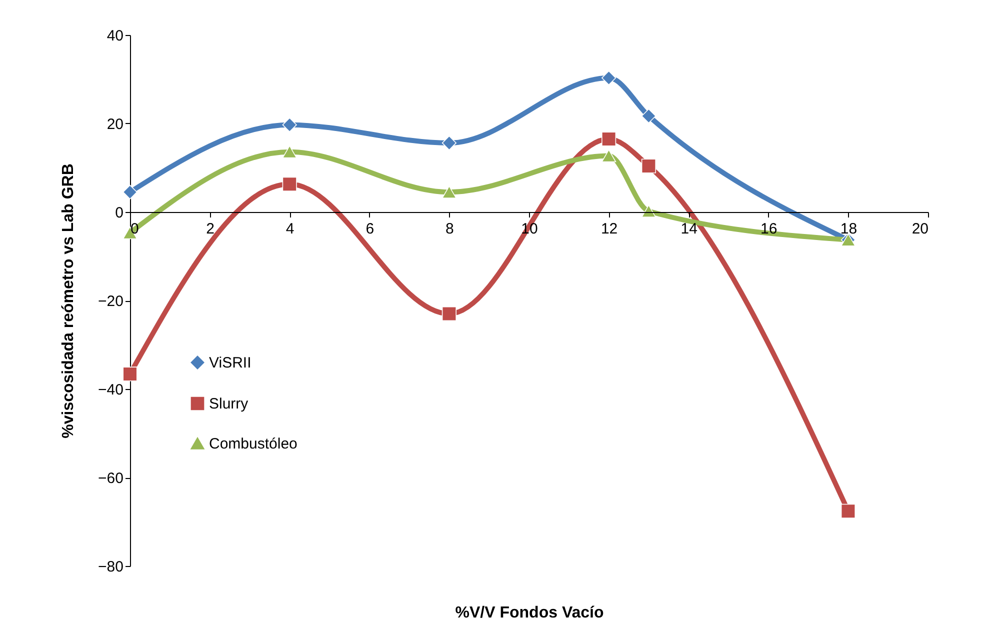 The width and height of the screenshot is (982, 628). I want to click on legend-label: ViSRII, so click(230, 363).